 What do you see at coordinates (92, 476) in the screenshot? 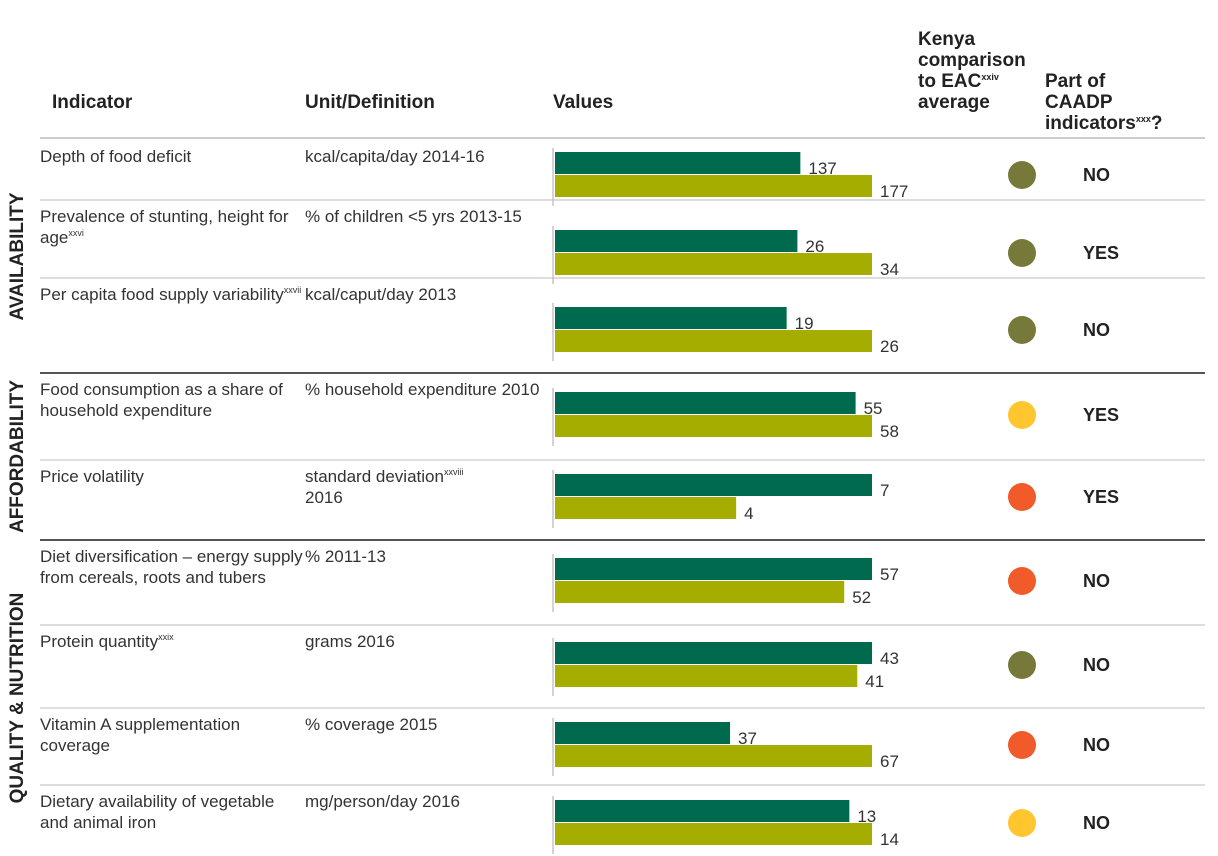
I see `indicator-text: Price volatility` at bounding box center [92, 476].